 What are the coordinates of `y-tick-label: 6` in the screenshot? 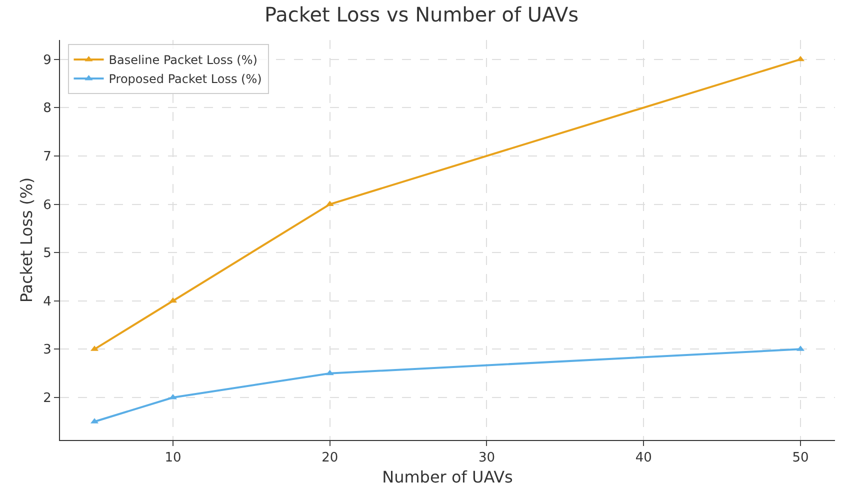 It's located at (47, 205).